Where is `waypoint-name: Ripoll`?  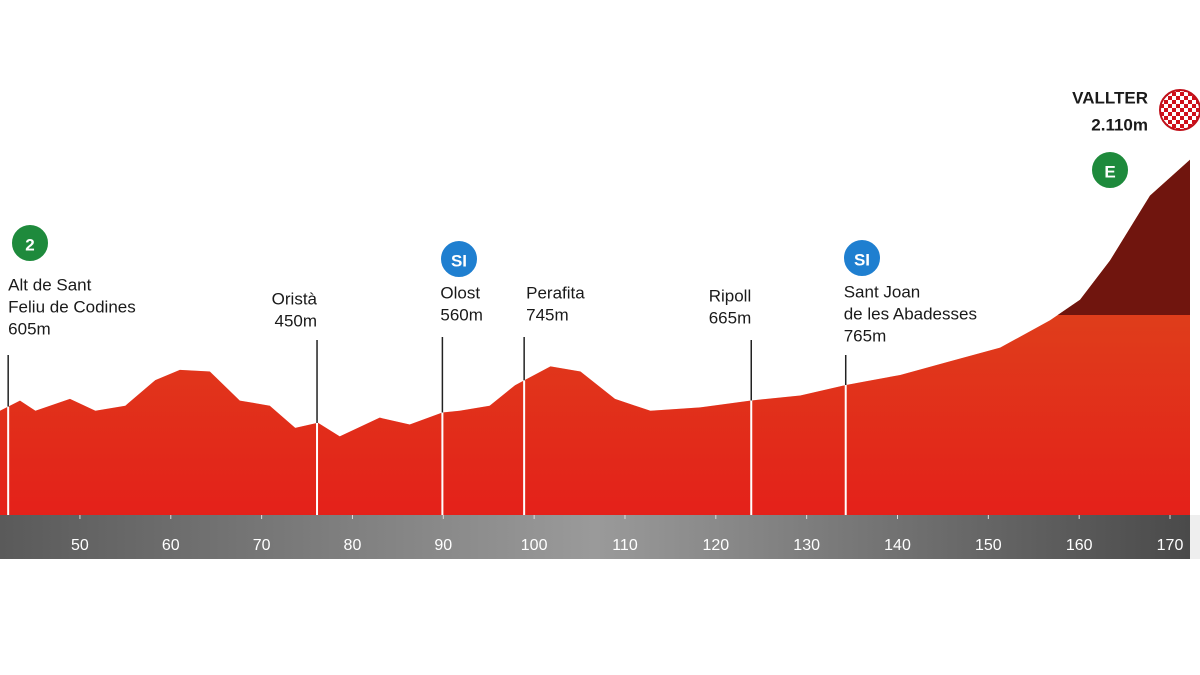
waypoint-name: Ripoll is located at coordinates (730, 295).